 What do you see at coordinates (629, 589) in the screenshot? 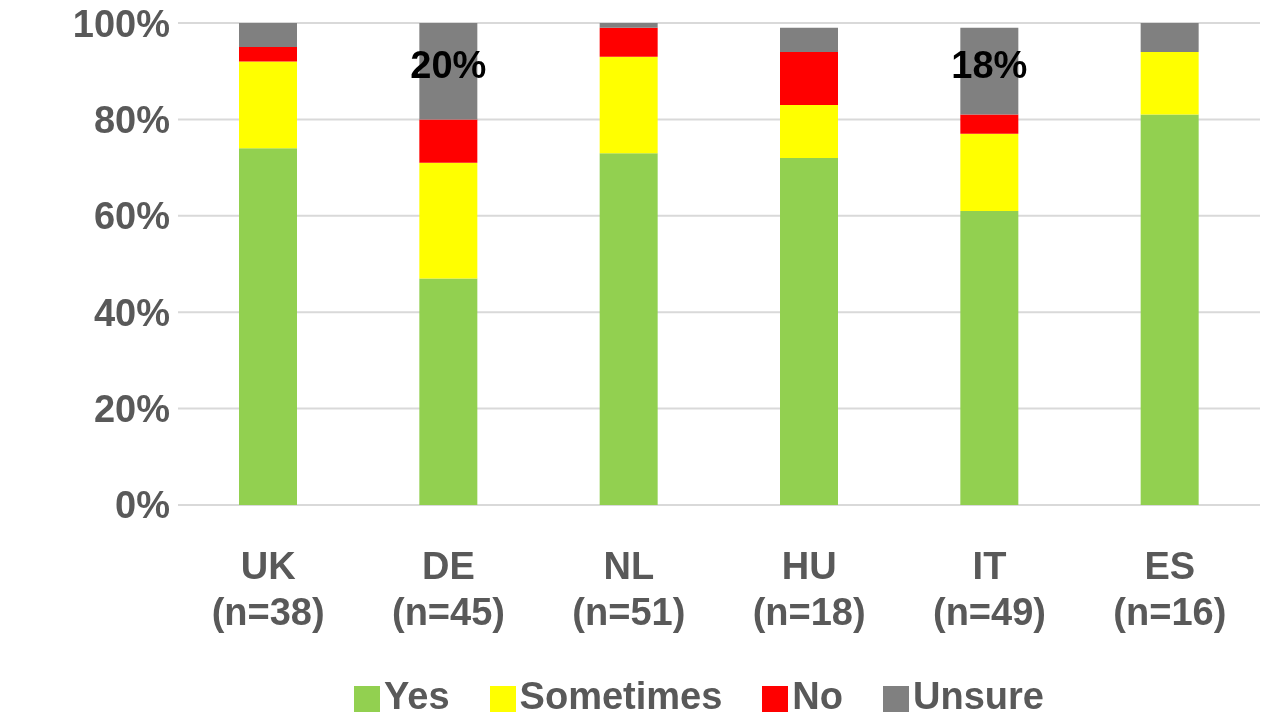
I see `x-tick-label: NL (n=51)` at bounding box center [629, 589].